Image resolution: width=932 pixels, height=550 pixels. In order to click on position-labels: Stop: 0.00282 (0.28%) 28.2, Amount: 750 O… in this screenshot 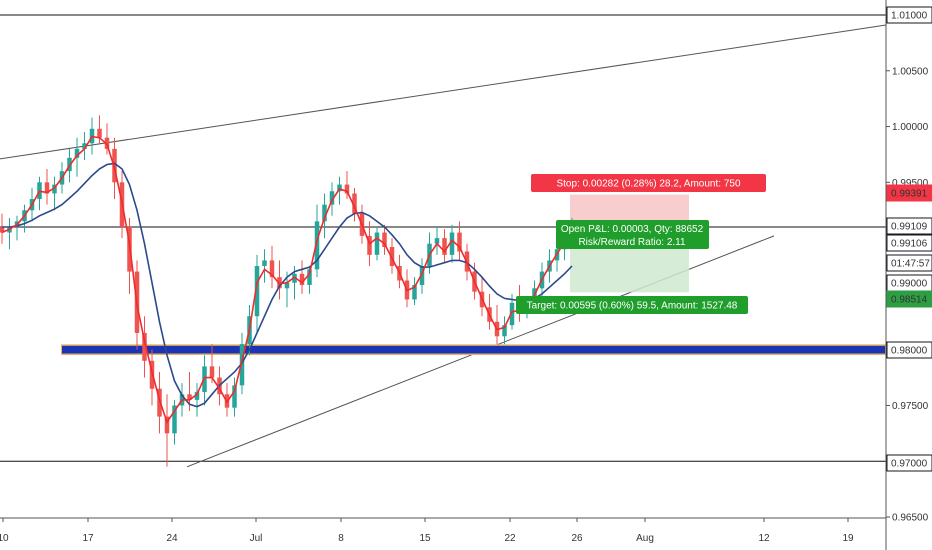, I will do `click(641, 244)`.